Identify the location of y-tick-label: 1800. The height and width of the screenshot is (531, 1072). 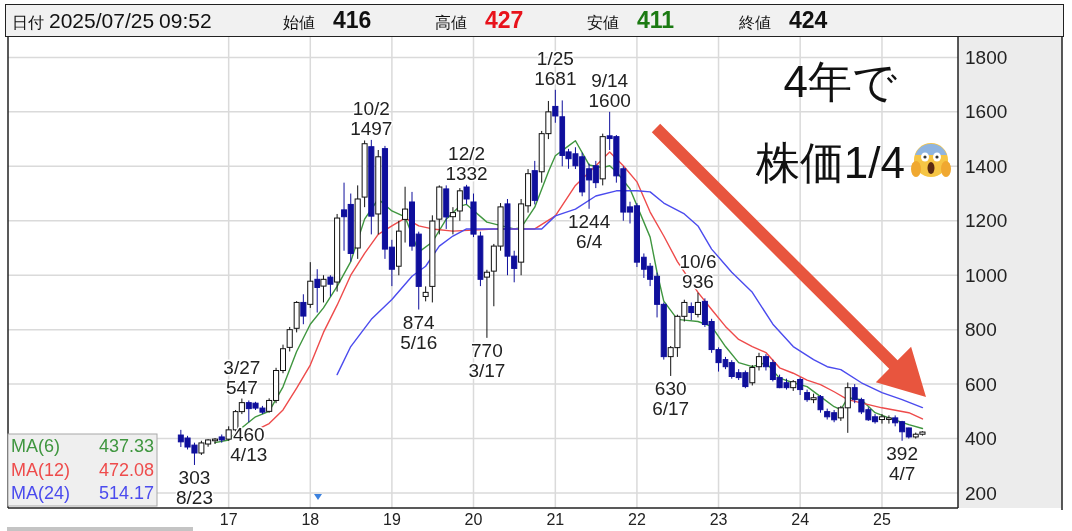
(986, 57).